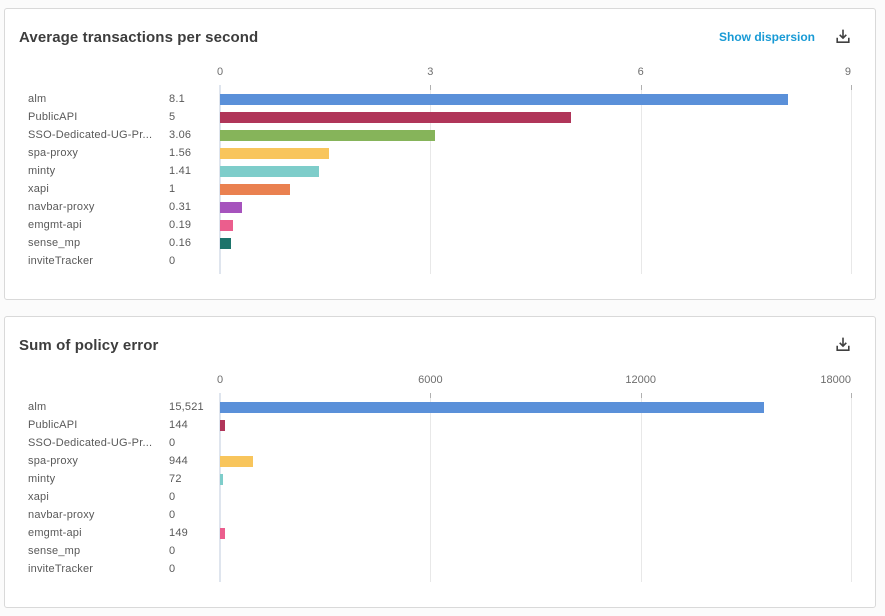  Describe the element at coordinates (640, 380) in the screenshot. I see `x-tick-label: 12000` at that location.